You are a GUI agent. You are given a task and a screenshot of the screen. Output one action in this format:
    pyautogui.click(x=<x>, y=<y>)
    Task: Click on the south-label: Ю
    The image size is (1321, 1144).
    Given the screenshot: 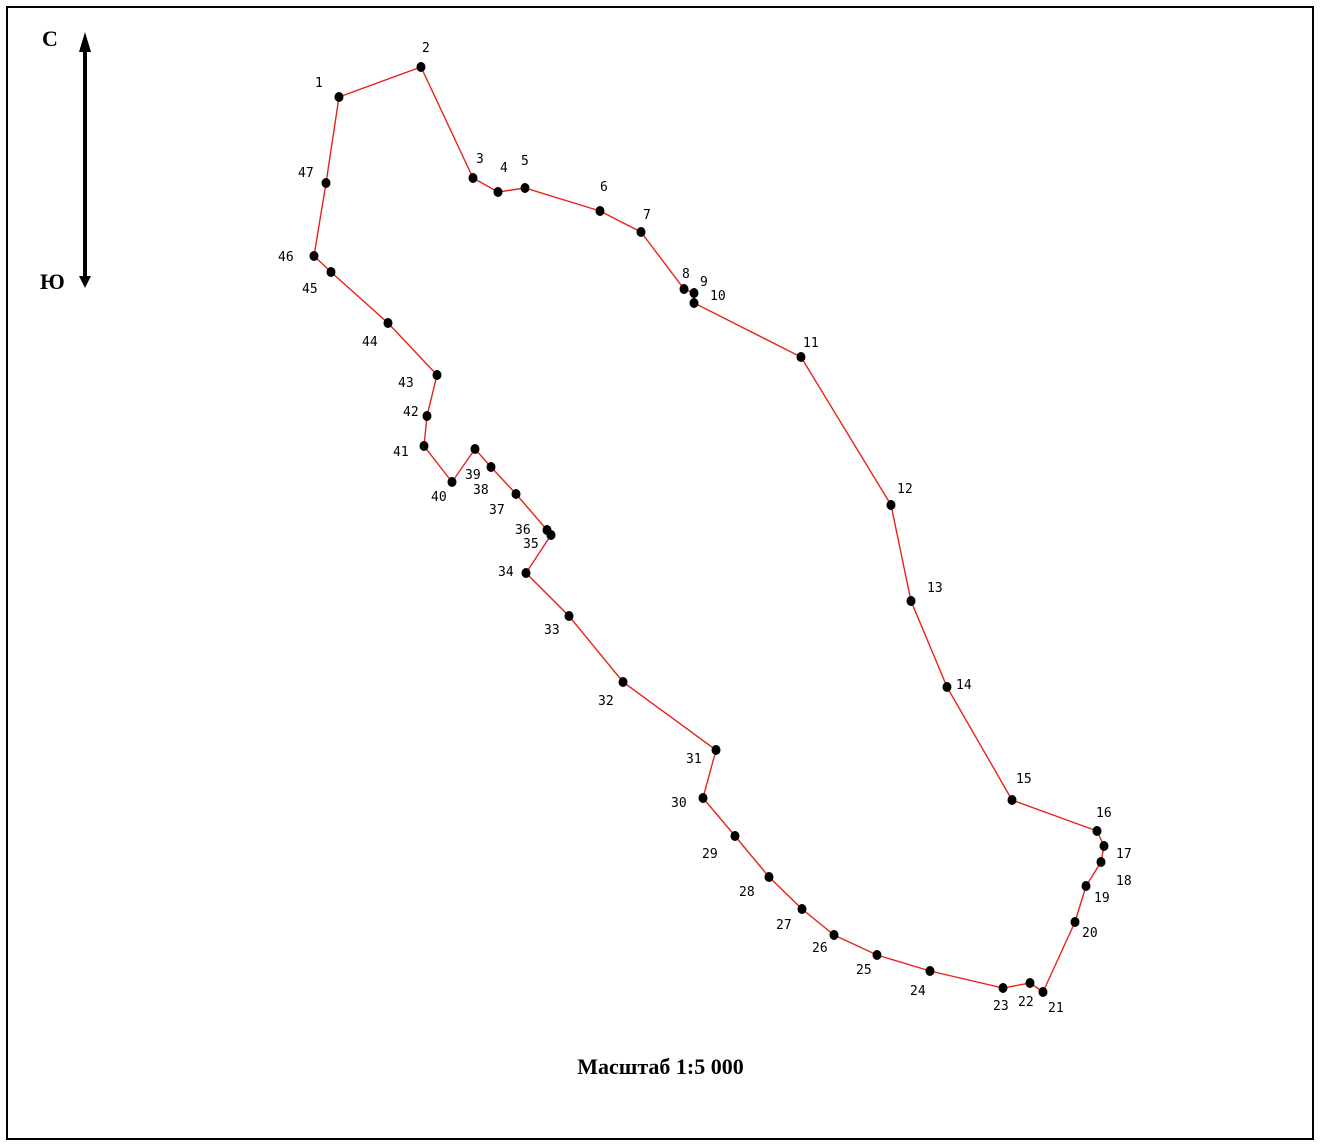 What is the action you would take?
    pyautogui.click(x=52, y=281)
    